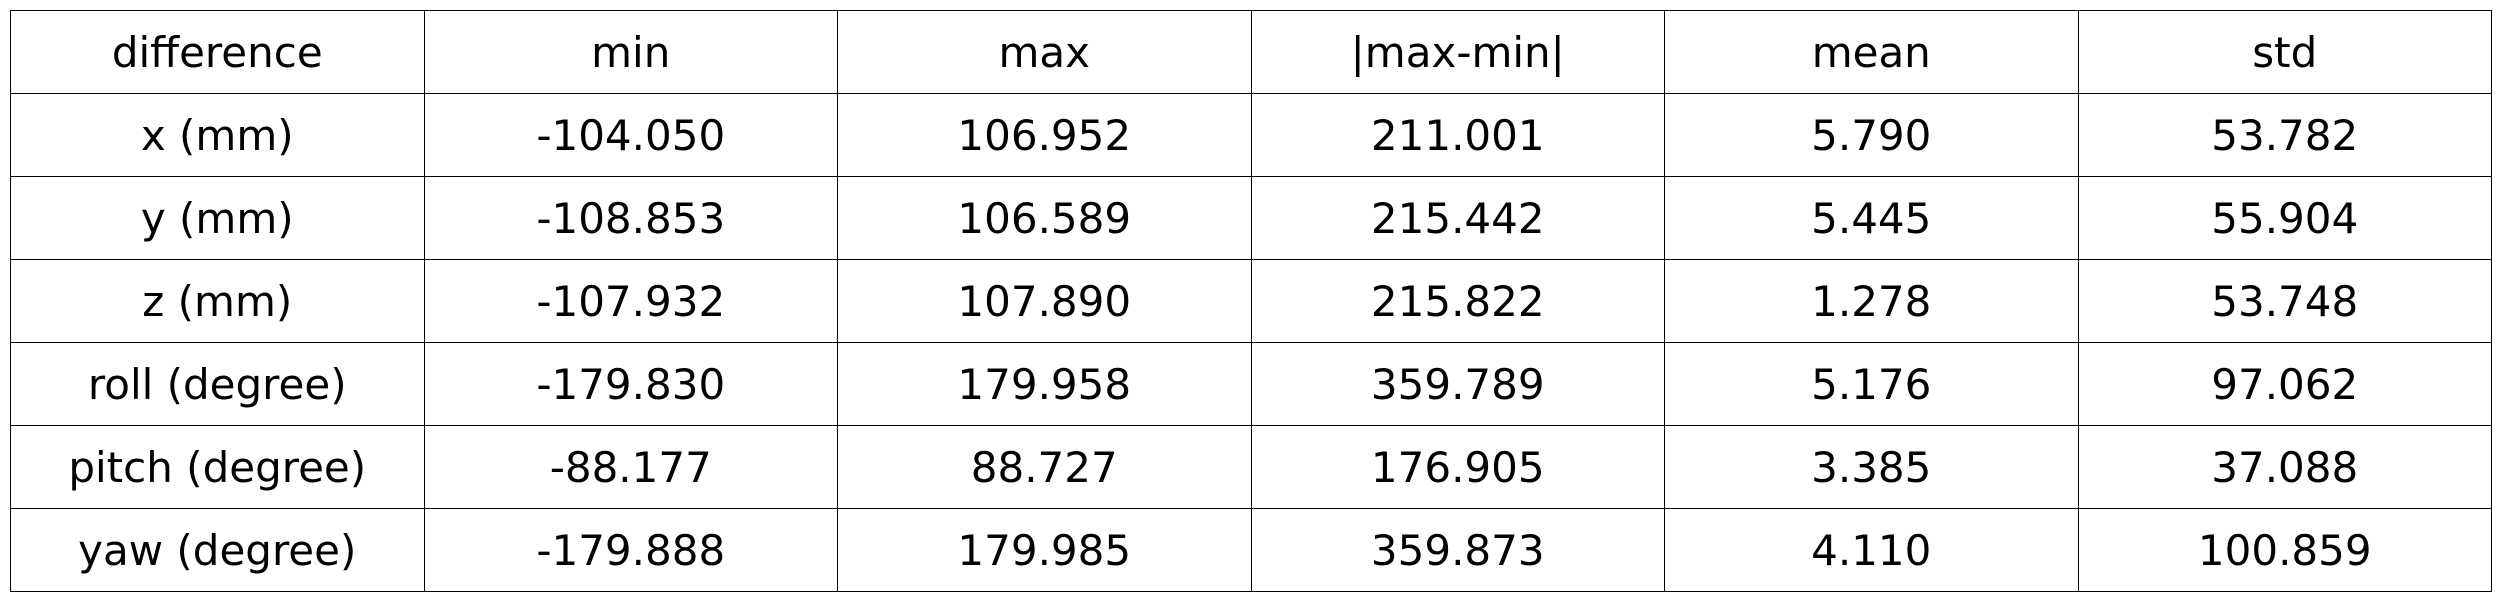 Image resolution: width=2499 pixels, height=603 pixels. What do you see at coordinates (1871, 301) in the screenshot?
I see `value-cell: 1.278` at bounding box center [1871, 301].